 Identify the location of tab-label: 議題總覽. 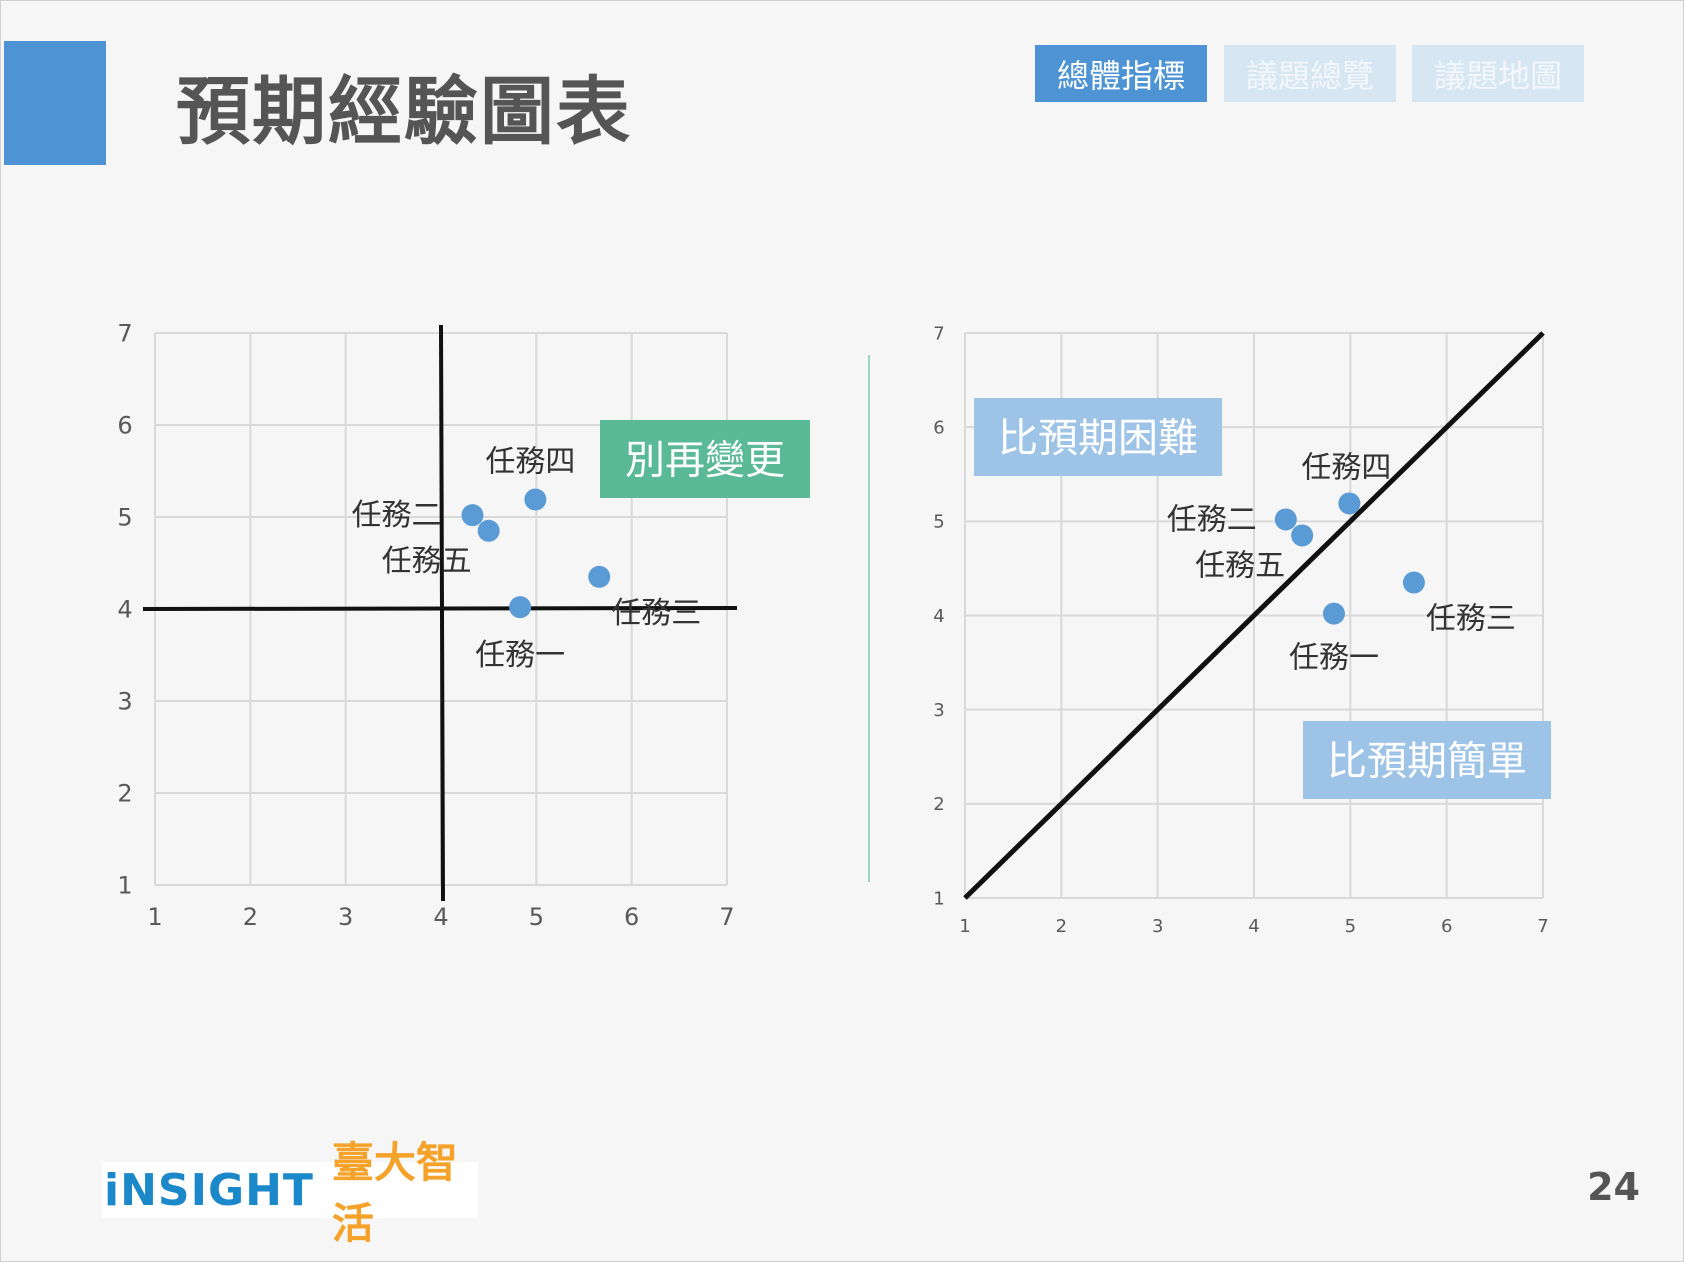
(1309, 75).